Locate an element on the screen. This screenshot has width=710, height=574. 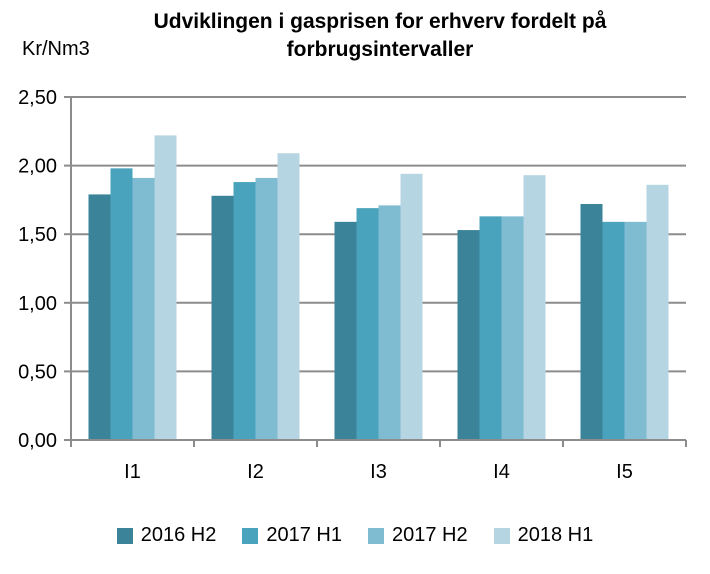
bar-I5-2017-H2 is located at coordinates (635, 330).